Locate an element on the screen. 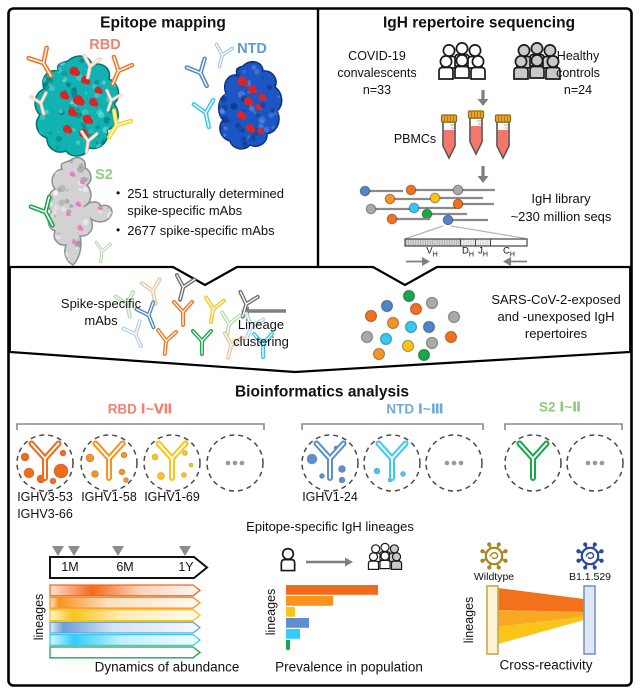 The width and height of the screenshot is (640, 694). segment-label-dh: DH is located at coordinates (468, 252).